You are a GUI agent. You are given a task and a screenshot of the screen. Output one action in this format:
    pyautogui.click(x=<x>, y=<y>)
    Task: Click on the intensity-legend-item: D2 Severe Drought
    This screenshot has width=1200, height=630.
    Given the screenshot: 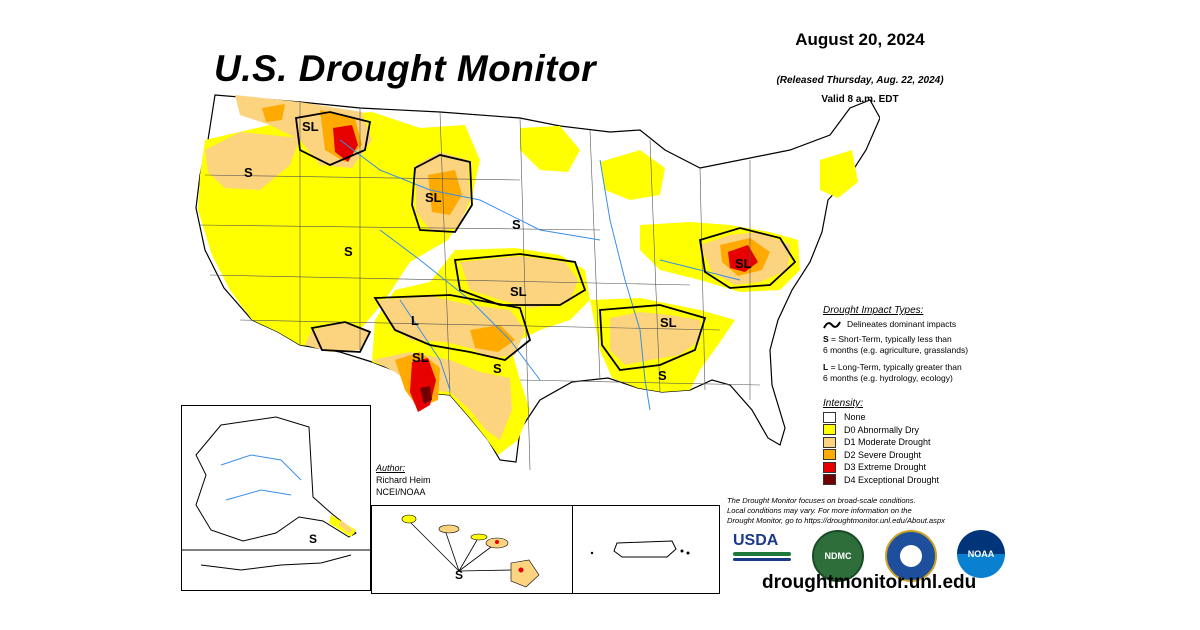 What is the action you would take?
    pyautogui.click(x=913, y=455)
    